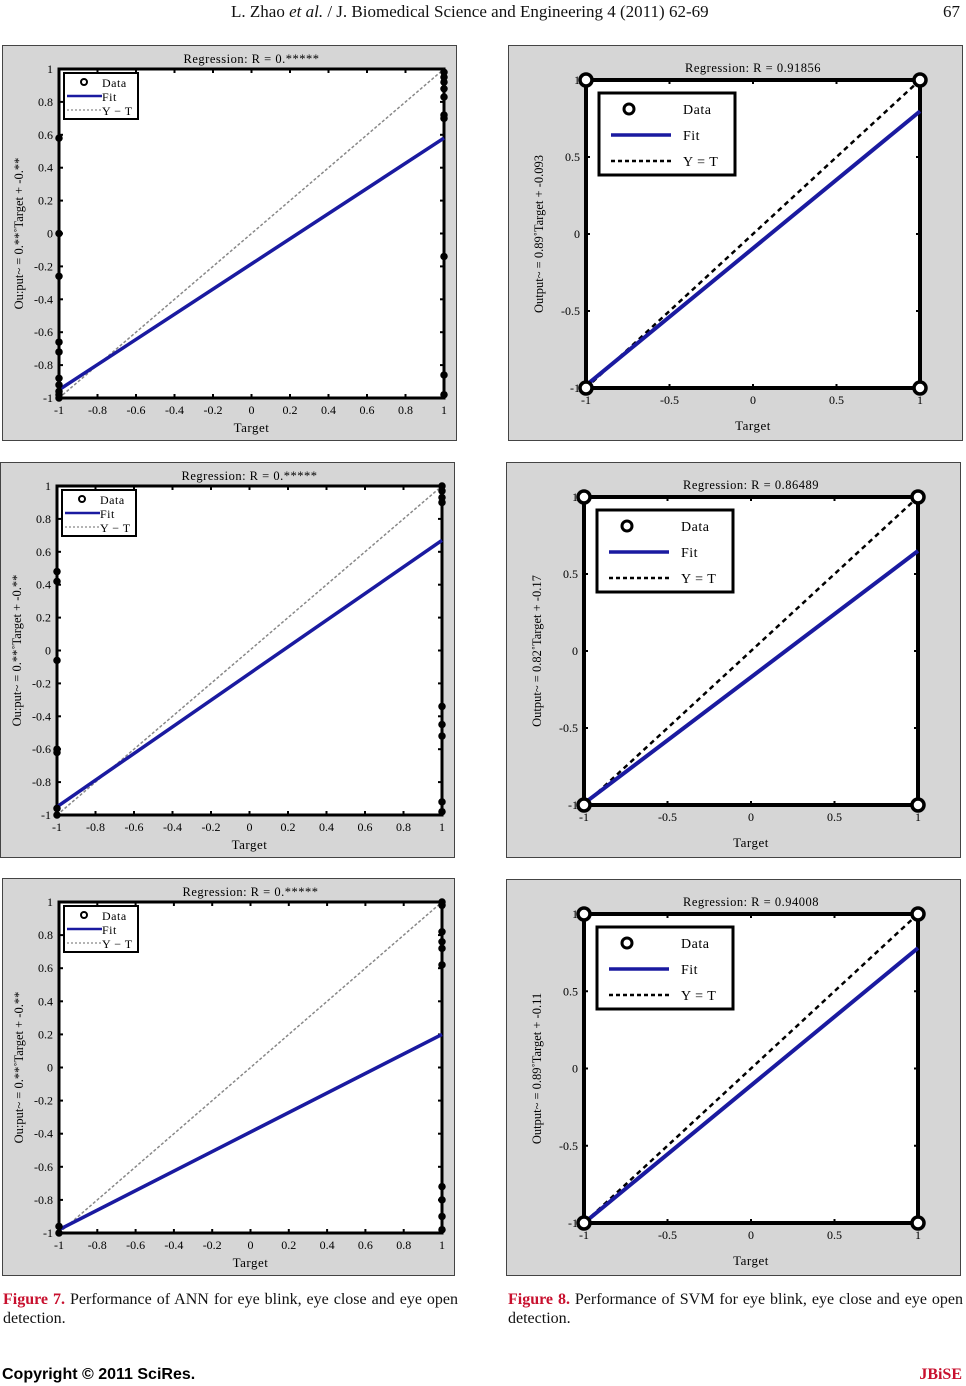  What do you see at coordinates (250, 1132) in the screenshot?
I see `fit-line` at bounding box center [250, 1132].